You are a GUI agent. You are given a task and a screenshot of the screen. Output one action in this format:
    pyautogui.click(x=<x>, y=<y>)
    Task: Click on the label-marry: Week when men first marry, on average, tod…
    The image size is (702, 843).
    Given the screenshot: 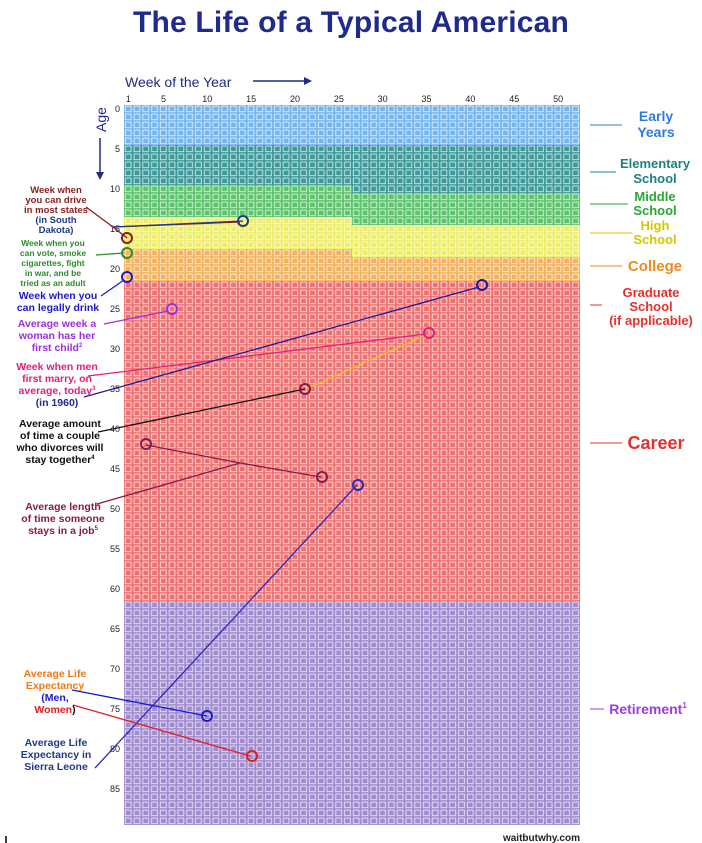 What is the action you would take?
    pyautogui.click(x=57, y=385)
    